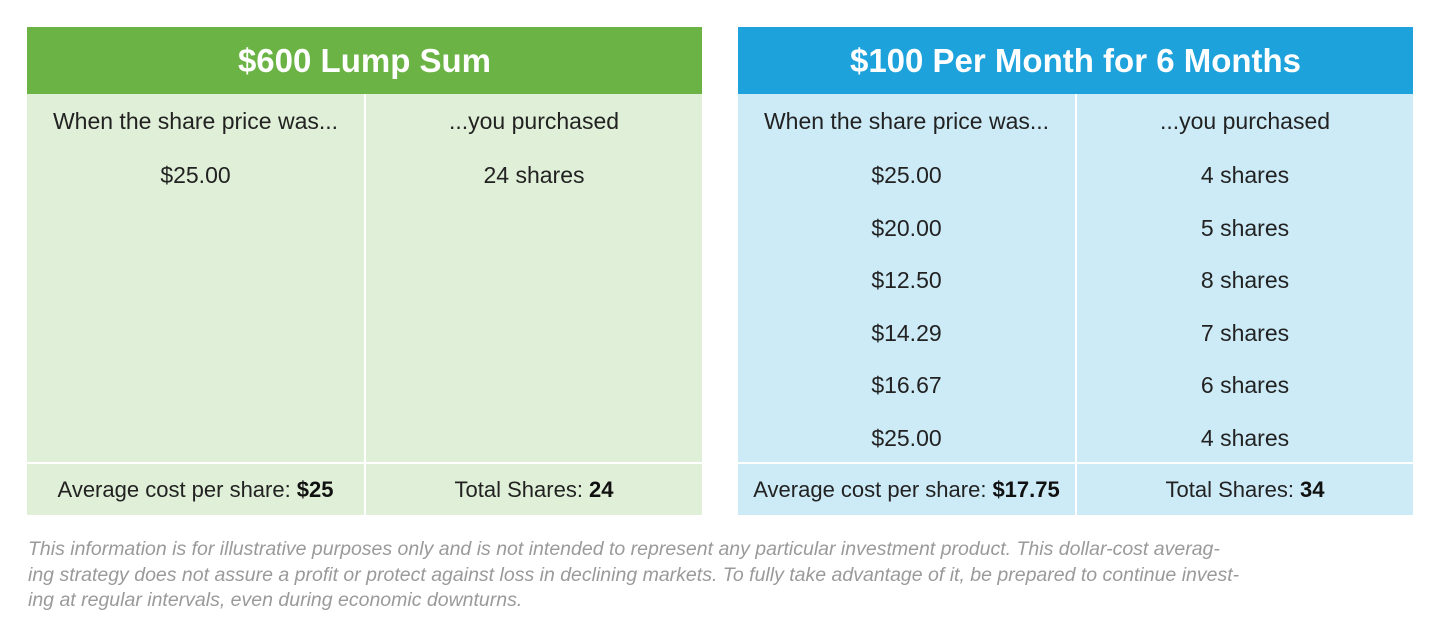 The width and height of the screenshot is (1440, 628). Describe the element at coordinates (1075, 60) in the screenshot. I see `monthly-title: $100 Per Month for 6 Months` at that location.